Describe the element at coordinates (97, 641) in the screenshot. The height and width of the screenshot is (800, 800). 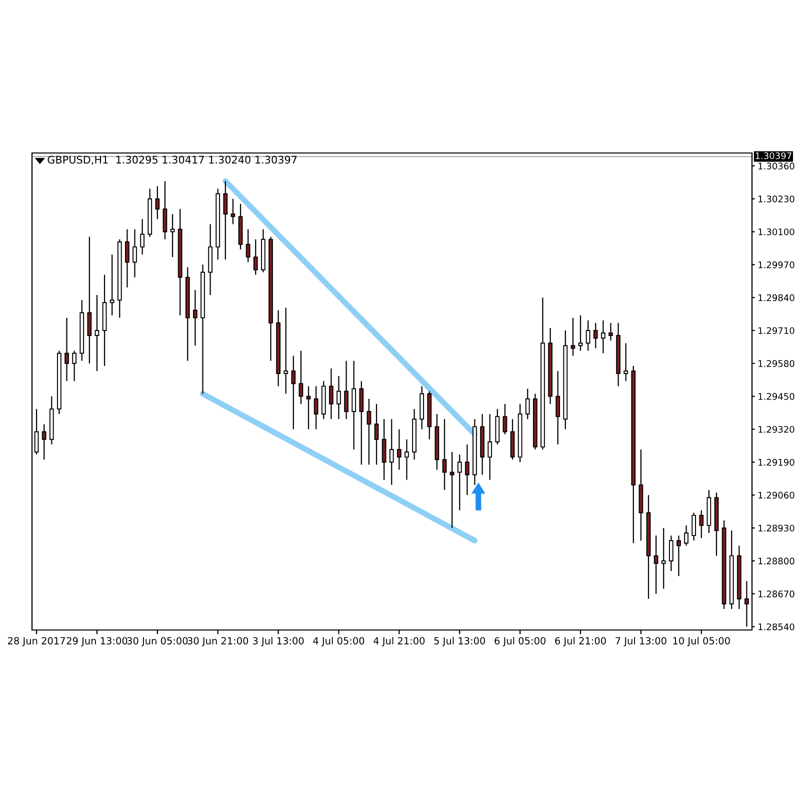
I see `x-tick-label: 29 Jun 13:00` at that location.